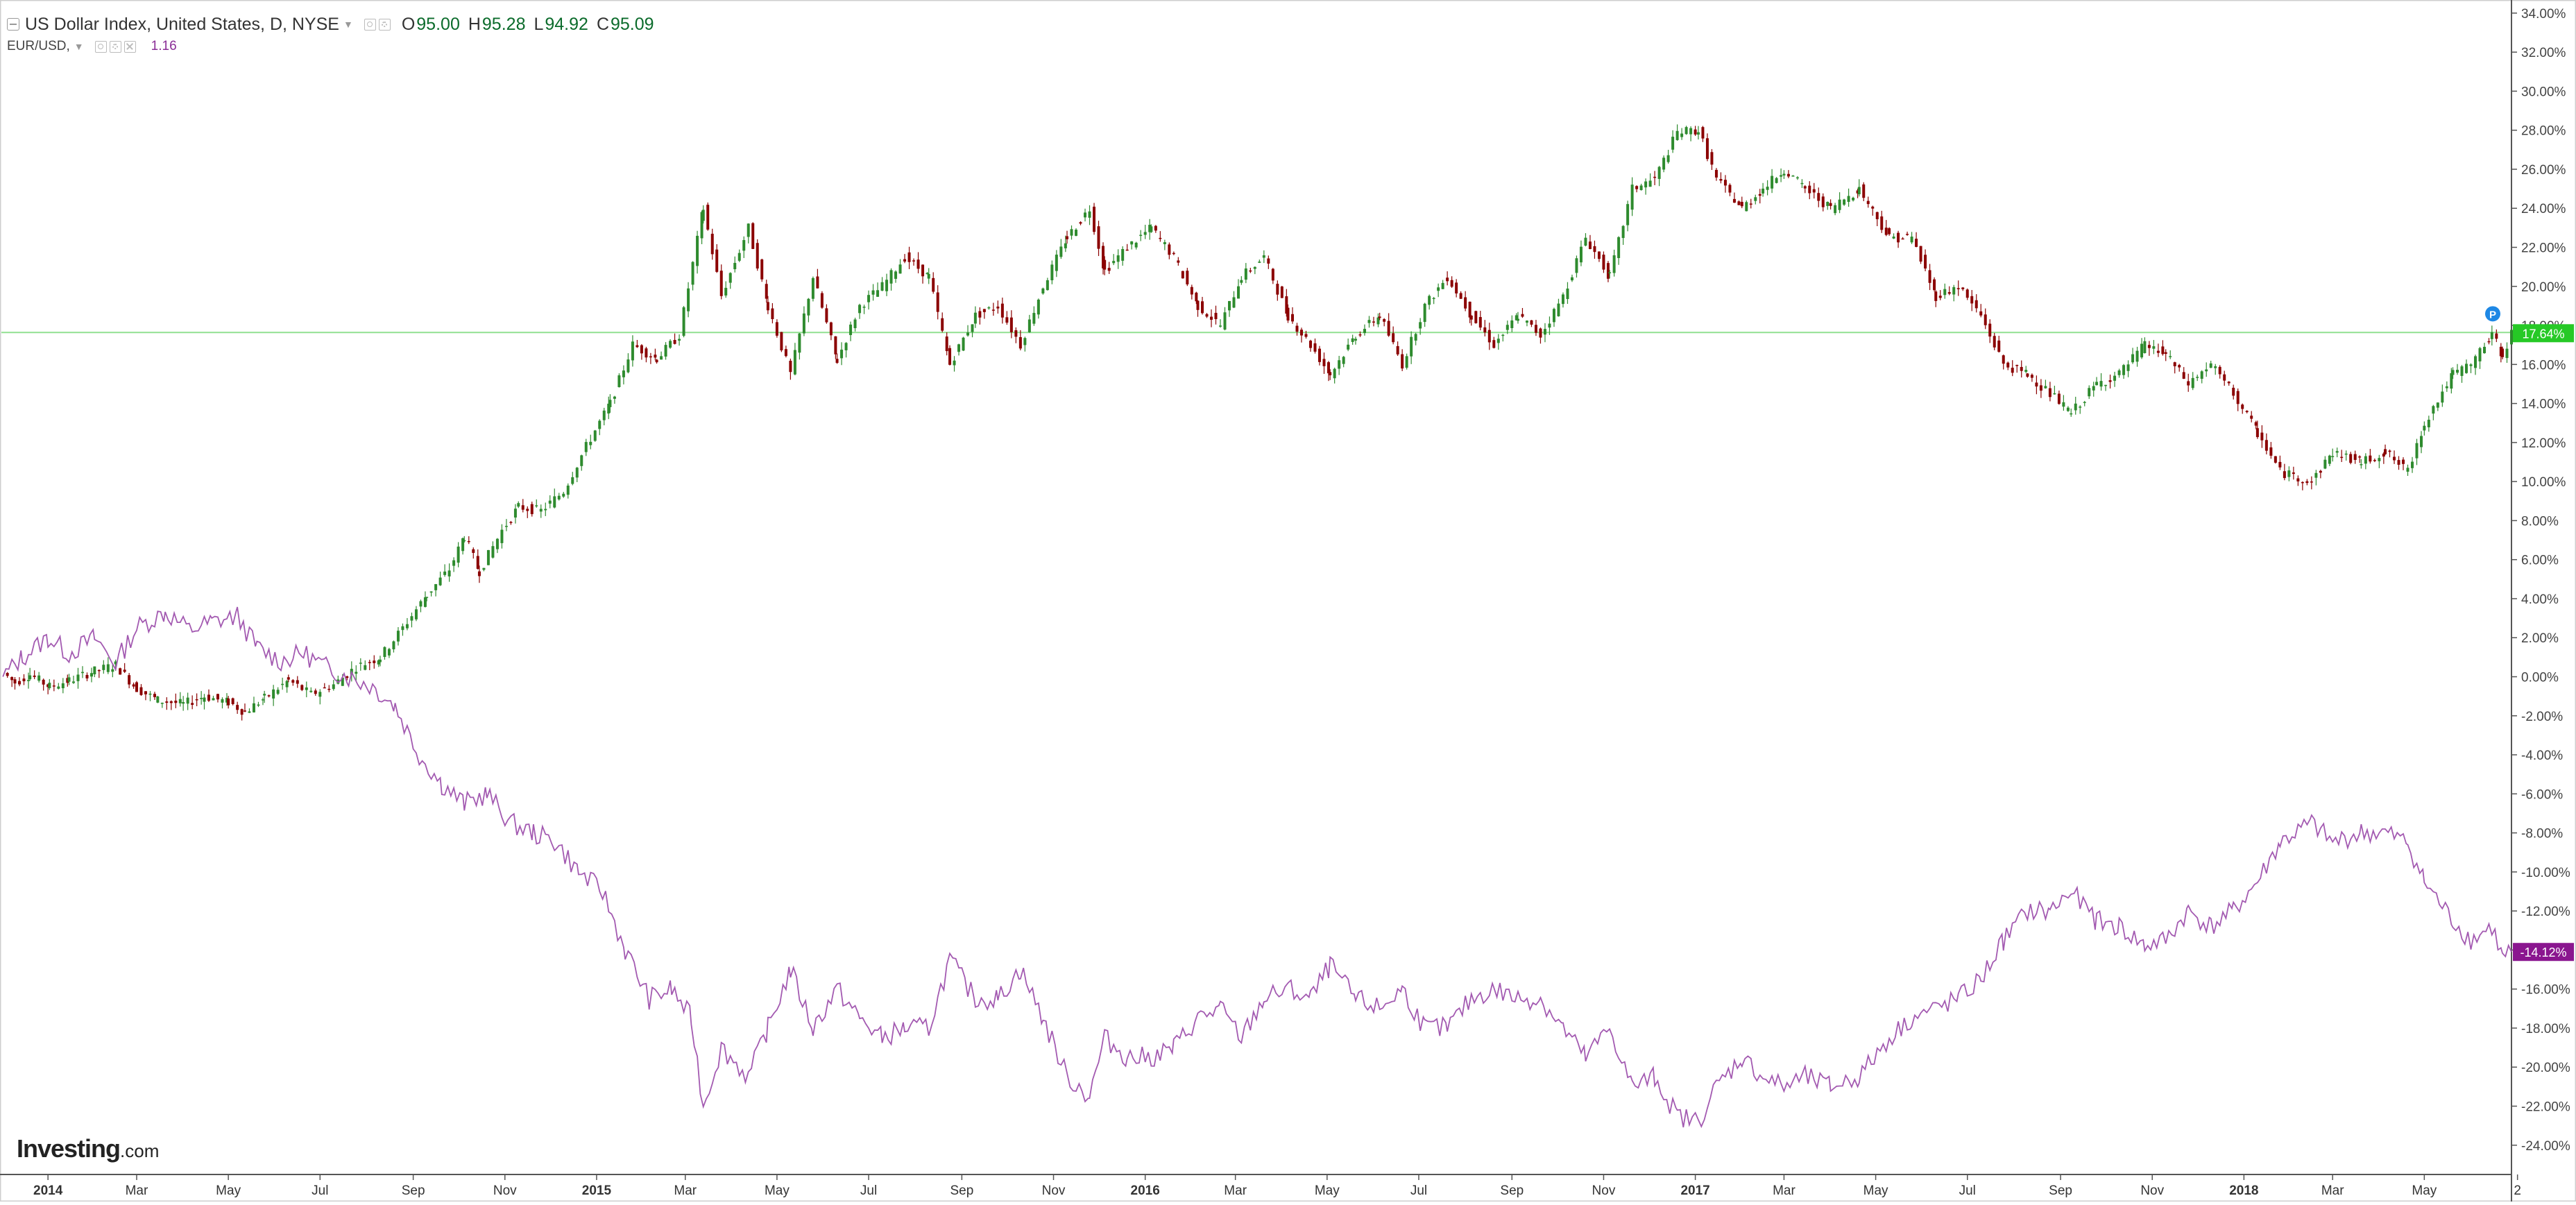  What do you see at coordinates (2543, 952) in the screenshot?
I see `eurusd-last-value: -14.12%` at bounding box center [2543, 952].